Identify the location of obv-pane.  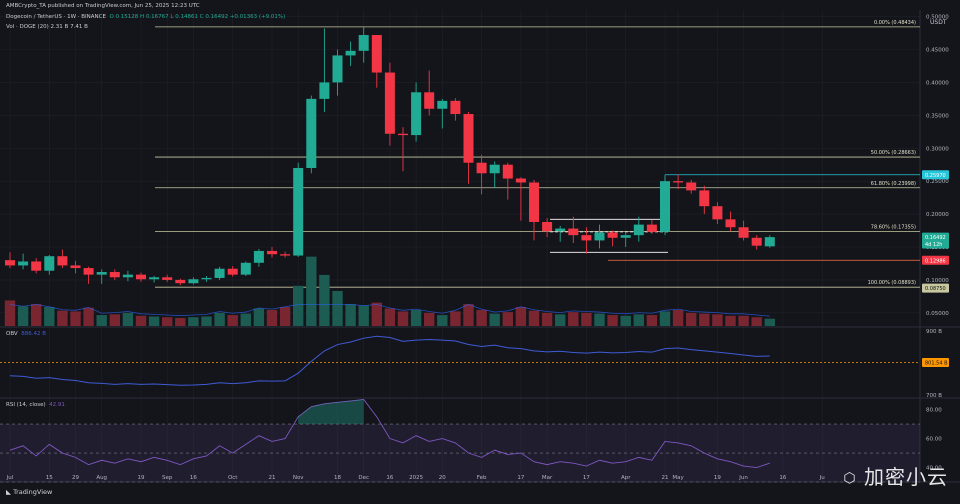
(460, 360).